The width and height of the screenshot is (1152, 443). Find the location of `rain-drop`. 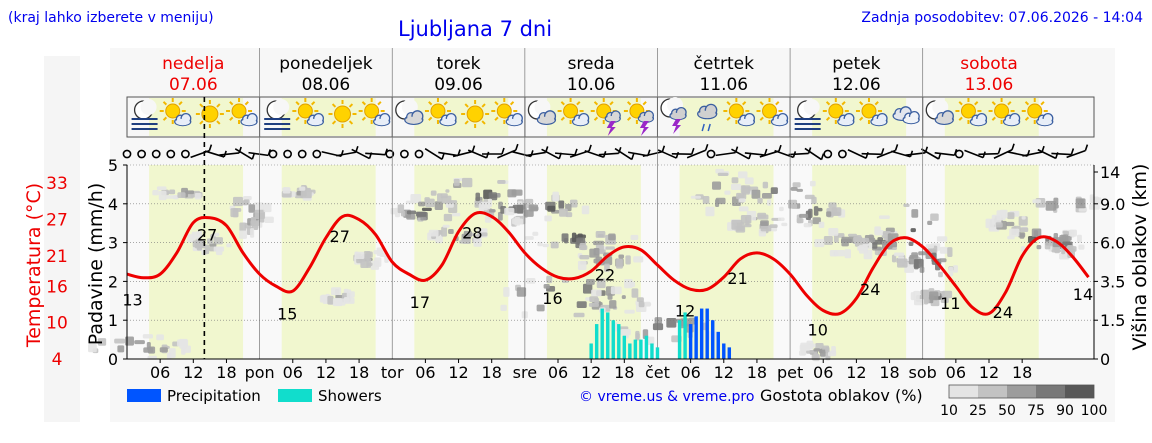

rain-drop is located at coordinates (709, 127).